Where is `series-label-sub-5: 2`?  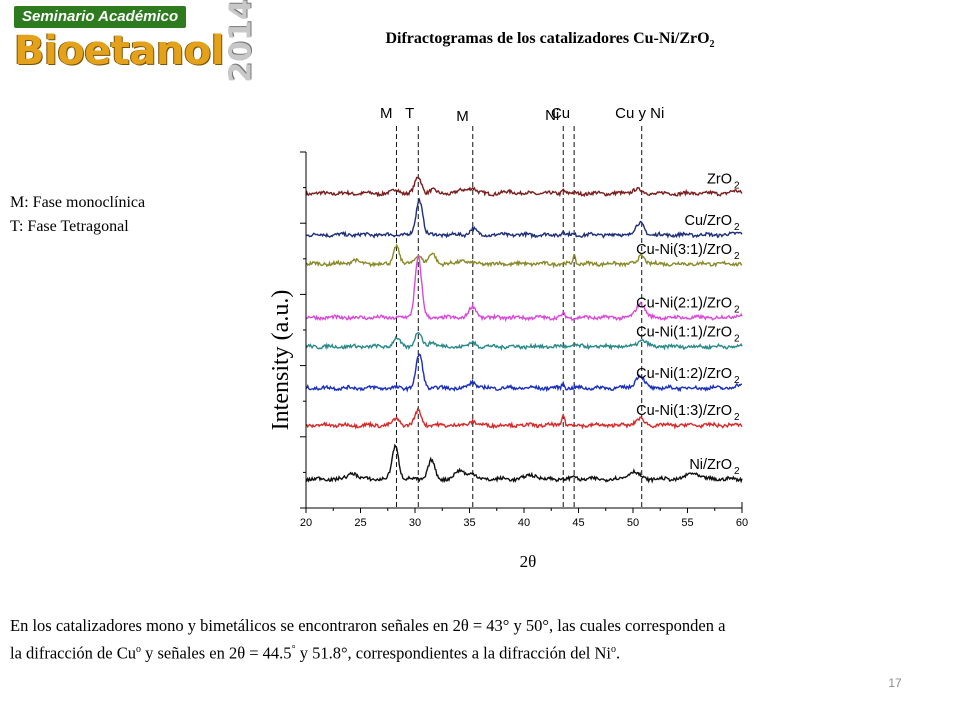 series-label-sub-5: 2 is located at coordinates (737, 380).